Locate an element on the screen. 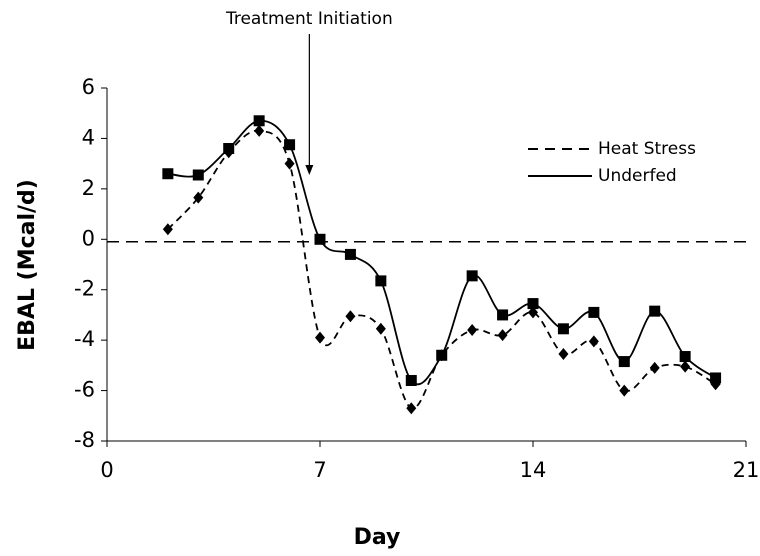  x-tick-label: 21 is located at coordinates (746, 470).